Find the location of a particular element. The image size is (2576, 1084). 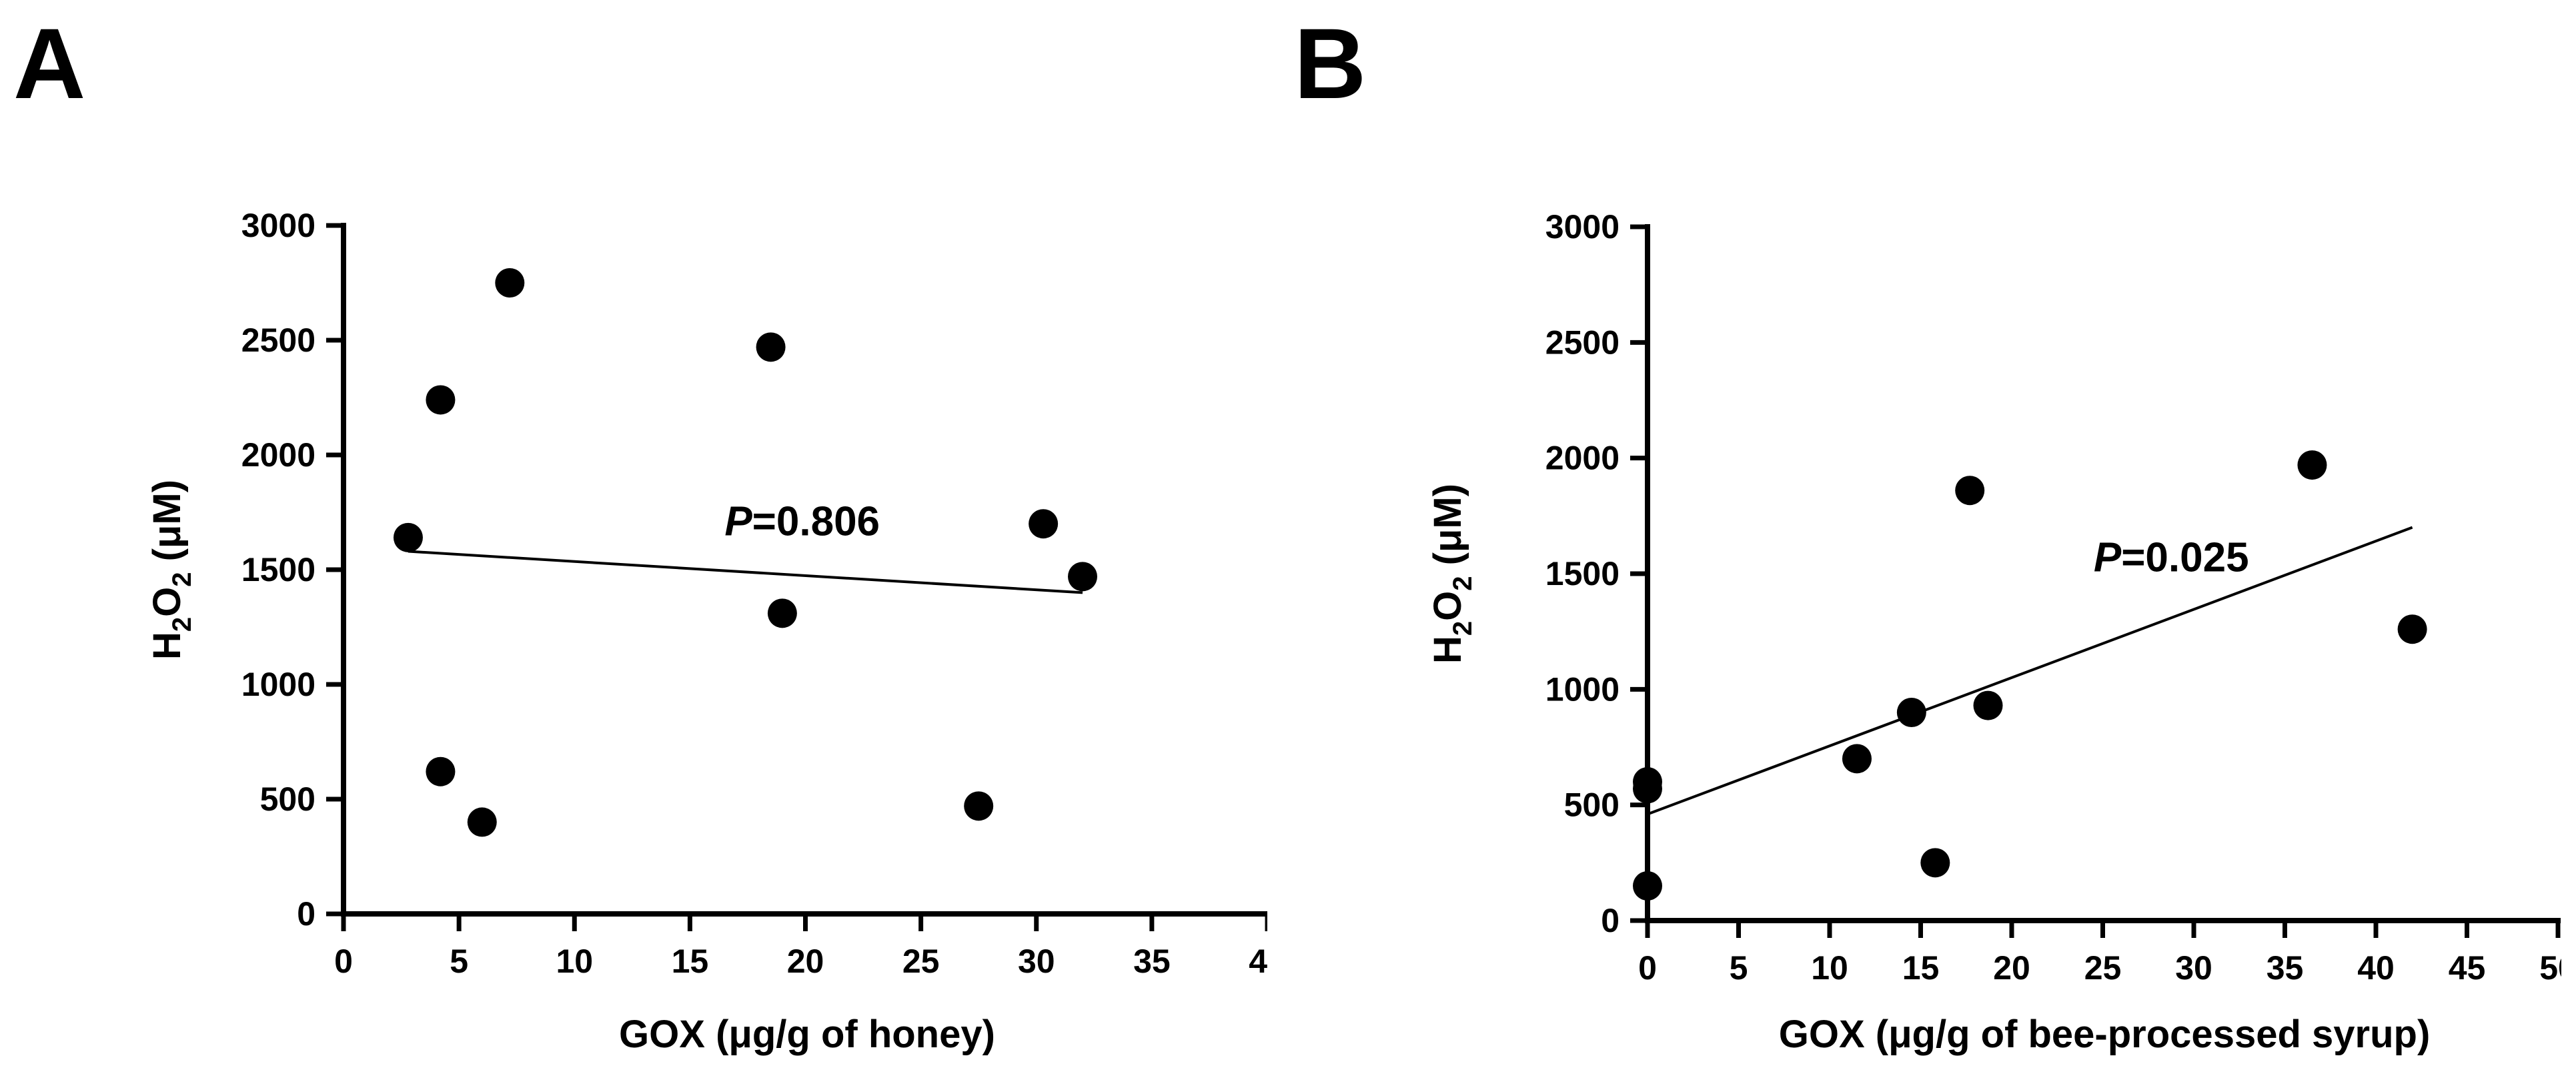

x-axis-label-unit: μg/g of bee-processed syrup) is located at coordinates (2159, 1035).